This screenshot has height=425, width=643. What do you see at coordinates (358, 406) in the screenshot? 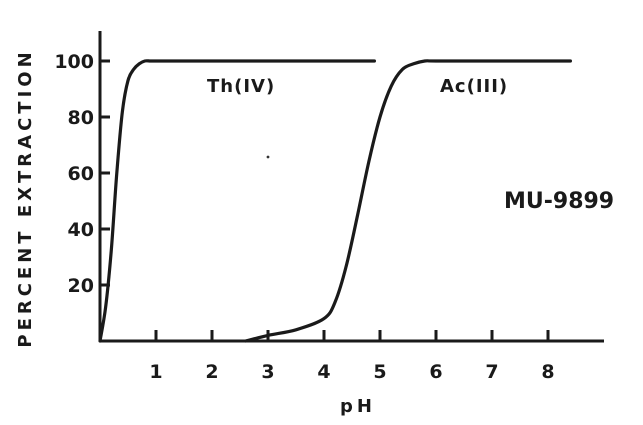
I see `x-axis-title: pH` at bounding box center [358, 406].